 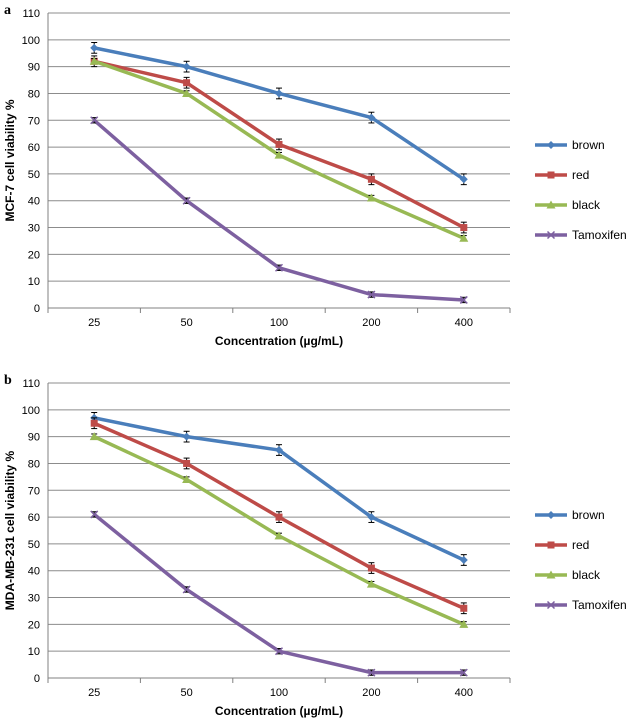 What do you see at coordinates (279, 341) in the screenshot?
I see `chart-a-xlabel: Concentration (µg/mL)` at bounding box center [279, 341].